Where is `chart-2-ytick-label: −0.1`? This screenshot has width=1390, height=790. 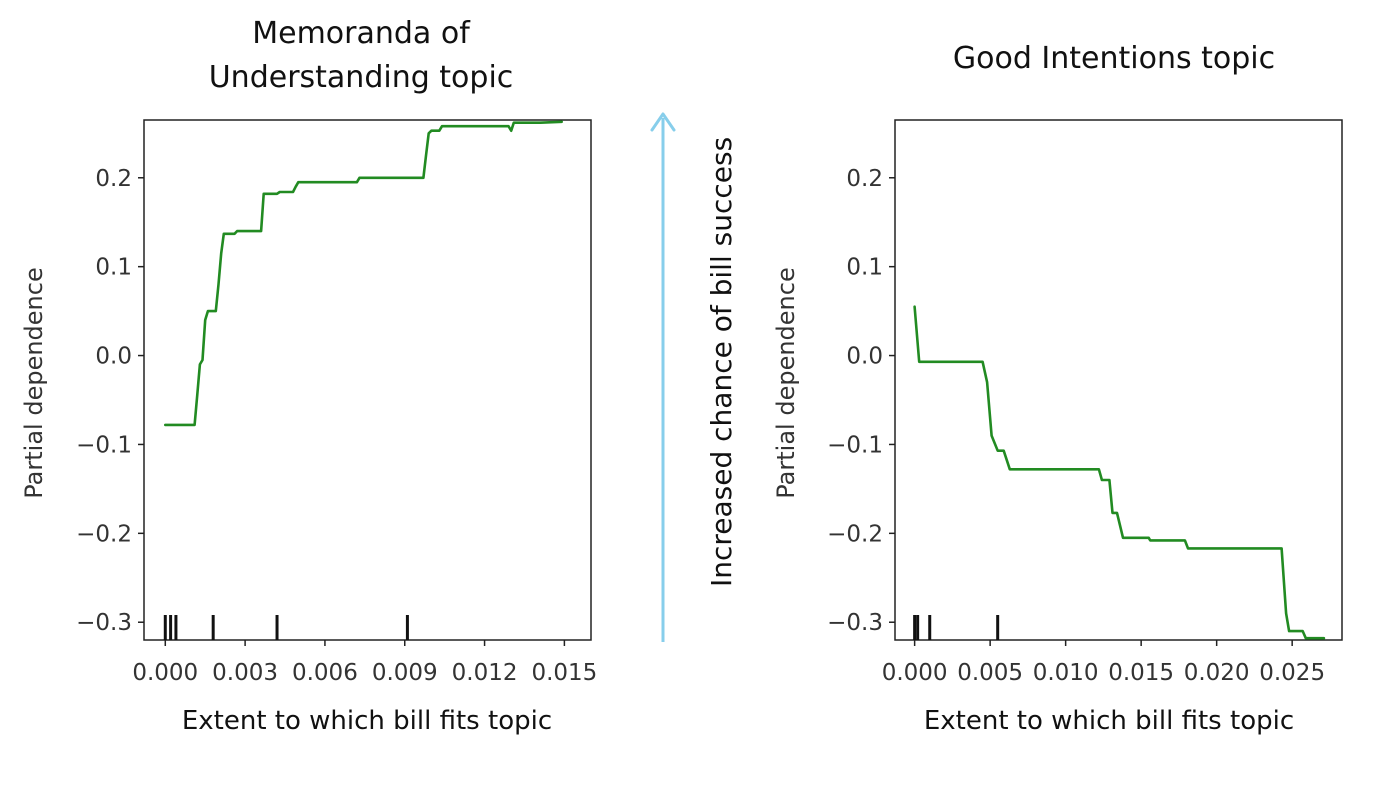
chart-2-ytick-label: −0.1 is located at coordinates (855, 445).